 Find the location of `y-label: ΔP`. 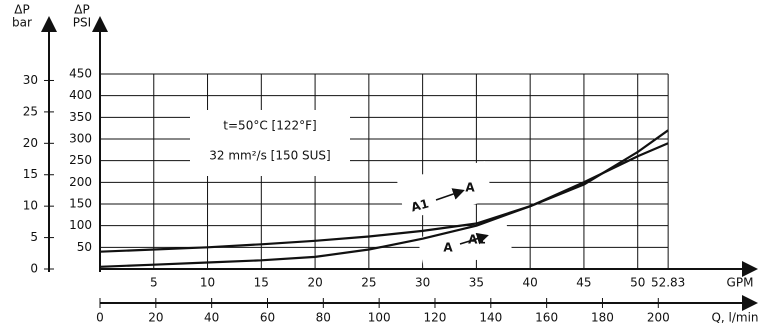

y-label: ΔP is located at coordinates (81, 10).